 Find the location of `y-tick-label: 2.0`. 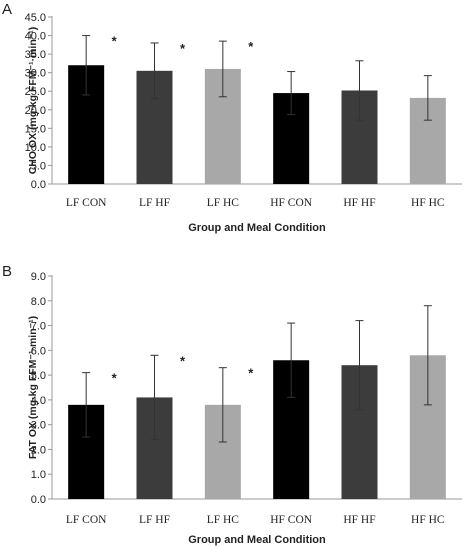

y-tick-label: 2.0 is located at coordinates (38, 450).